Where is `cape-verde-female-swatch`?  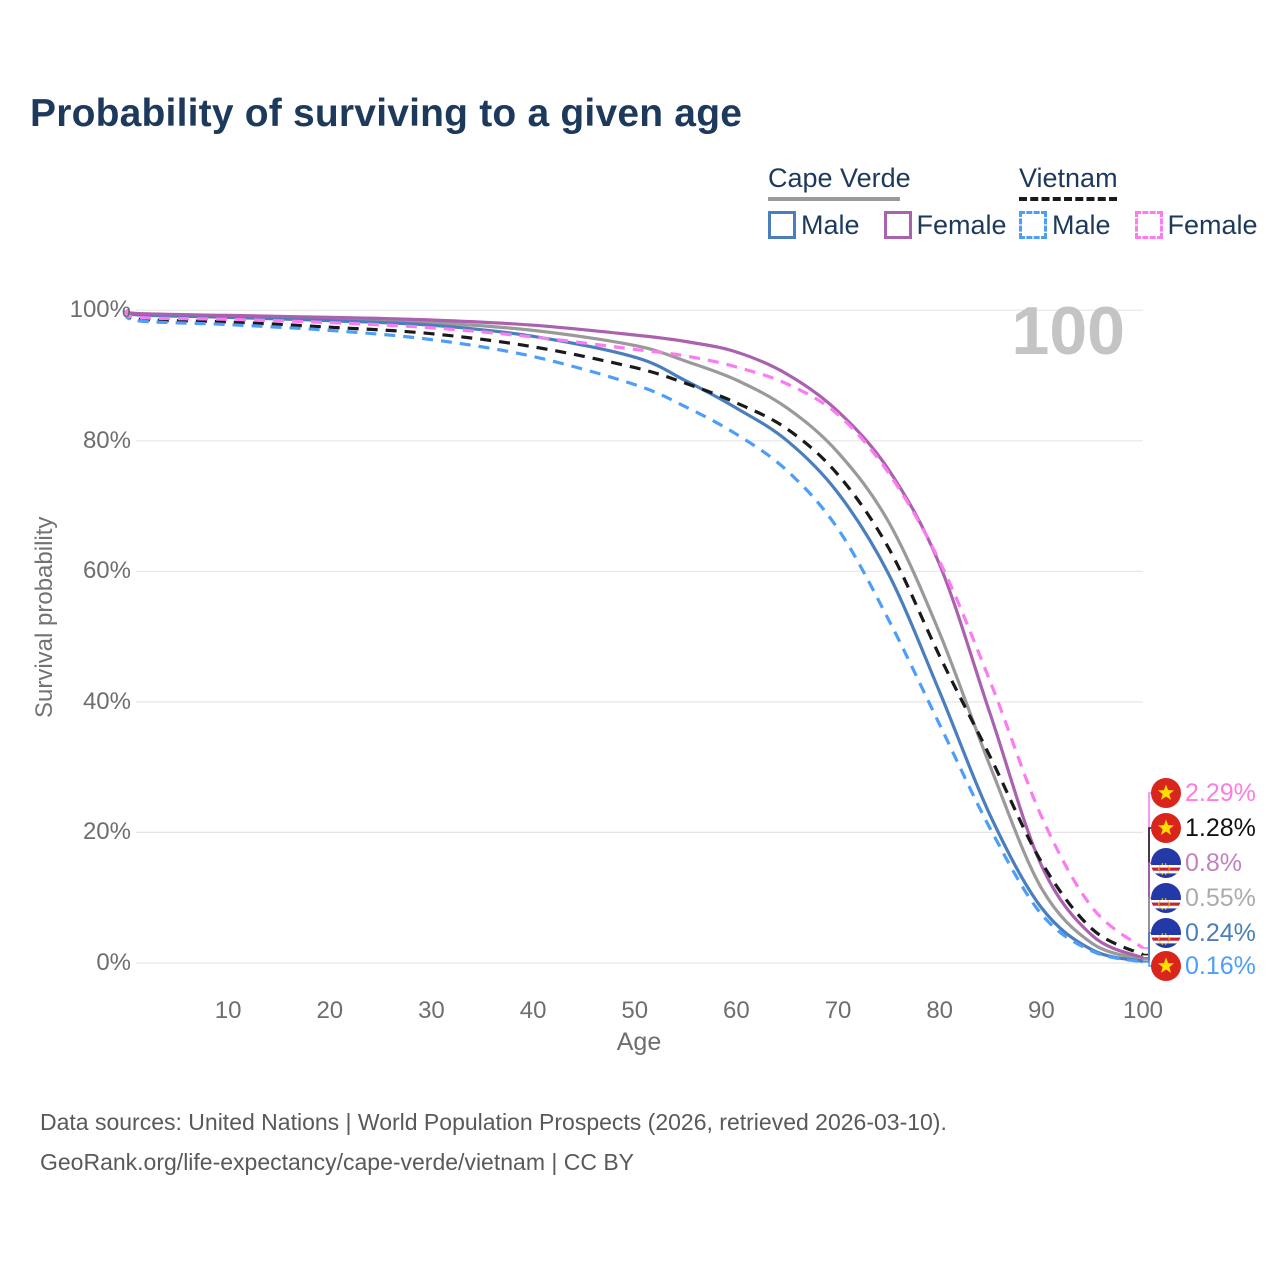 cape-verde-female-swatch is located at coordinates (897, 225).